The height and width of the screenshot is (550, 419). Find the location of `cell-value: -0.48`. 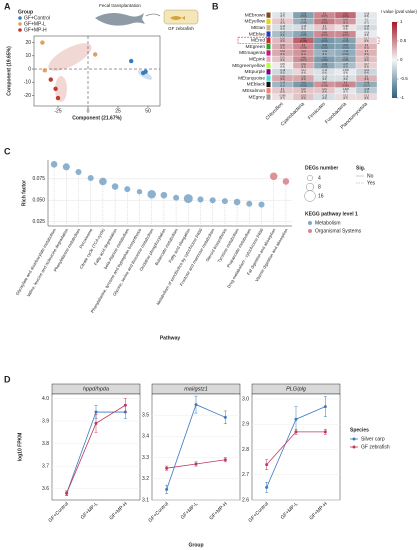

cell-value: -0.48 is located at coordinates (367, 84).